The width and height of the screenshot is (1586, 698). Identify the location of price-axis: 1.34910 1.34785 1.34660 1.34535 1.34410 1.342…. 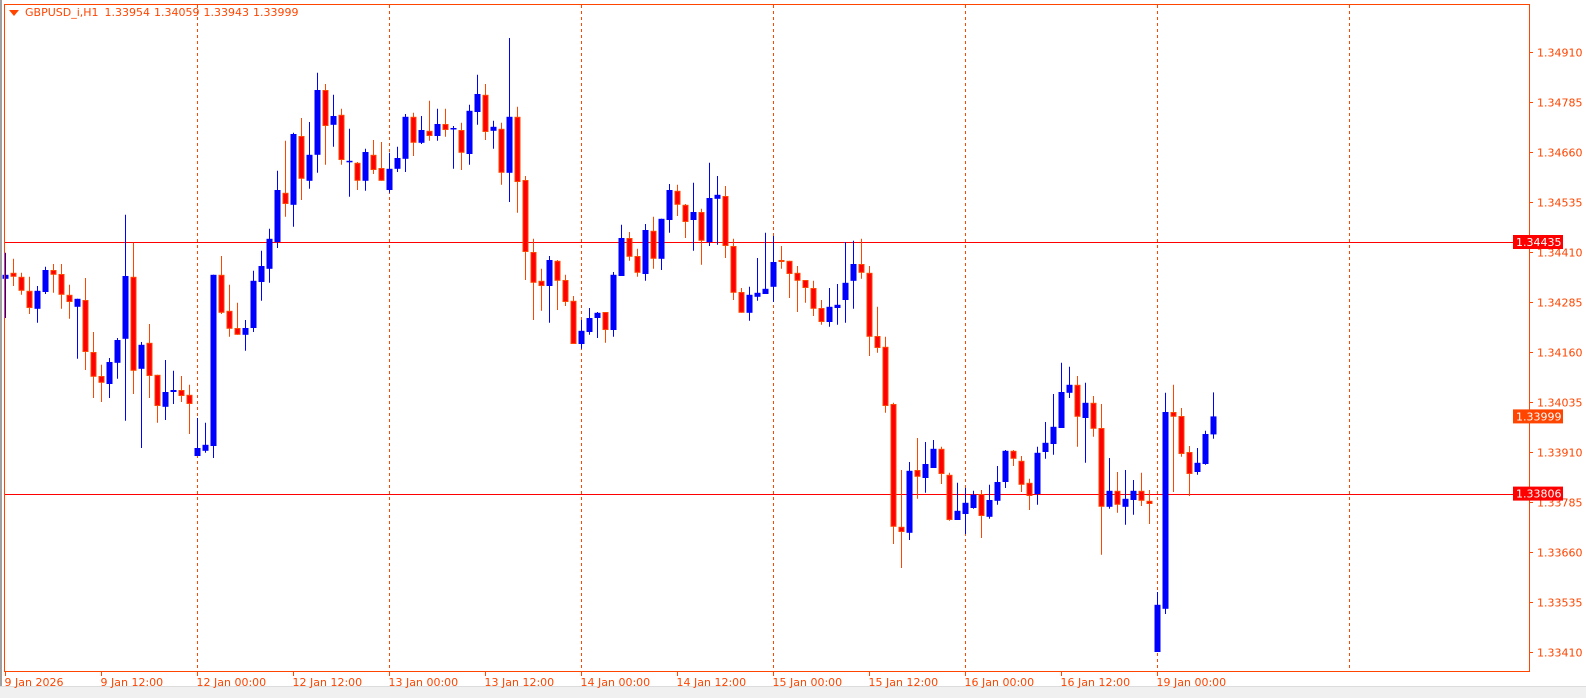
(1556, 353).